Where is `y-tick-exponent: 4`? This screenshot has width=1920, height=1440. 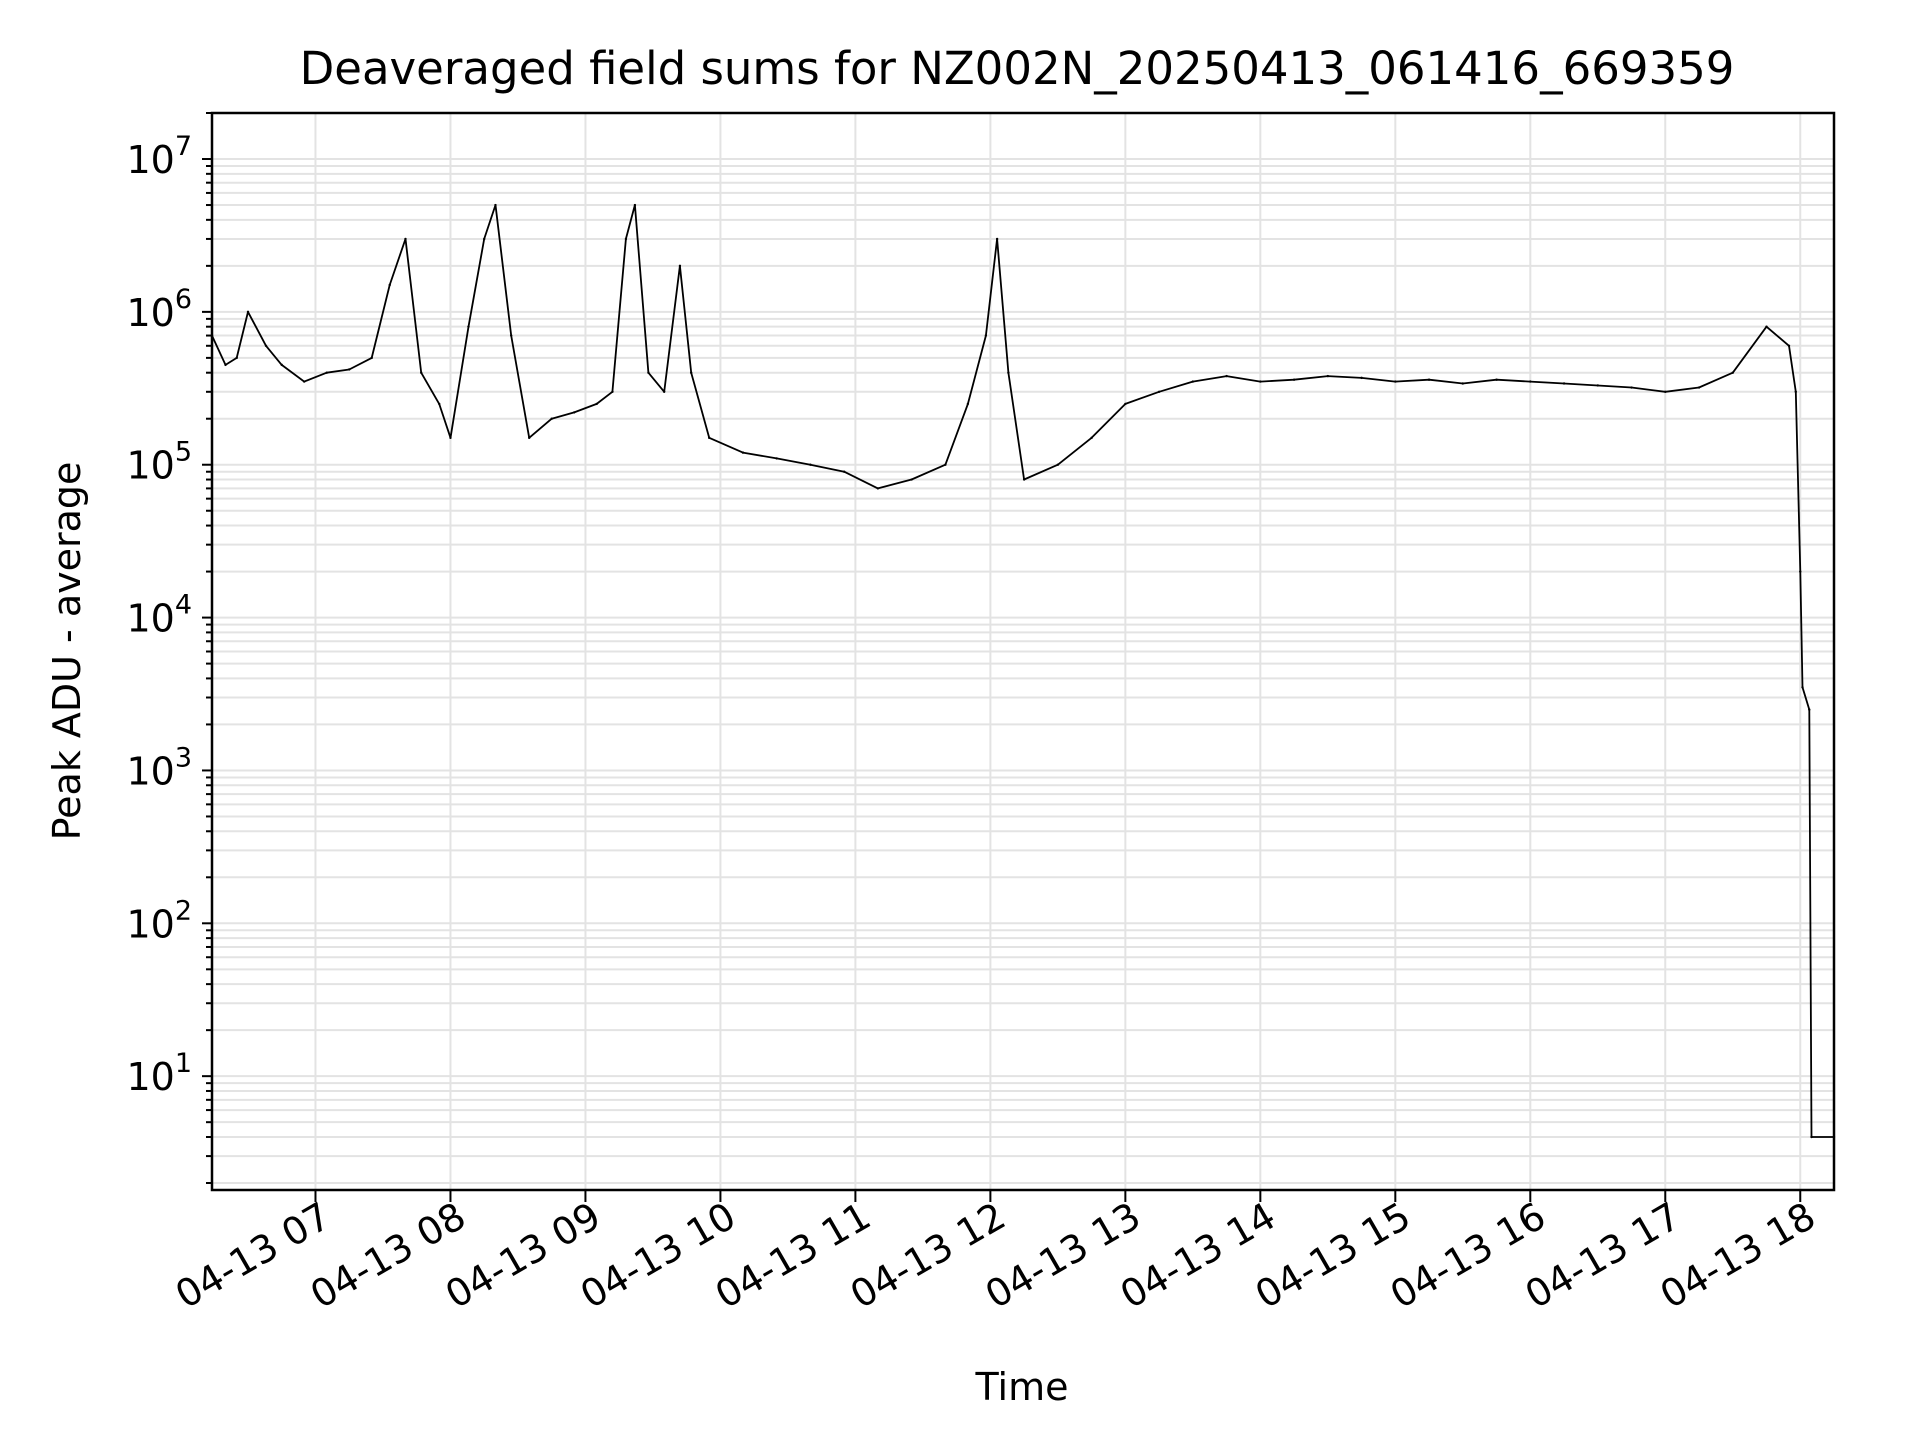
y-tick-exponent: 4 is located at coordinates (183, 605).